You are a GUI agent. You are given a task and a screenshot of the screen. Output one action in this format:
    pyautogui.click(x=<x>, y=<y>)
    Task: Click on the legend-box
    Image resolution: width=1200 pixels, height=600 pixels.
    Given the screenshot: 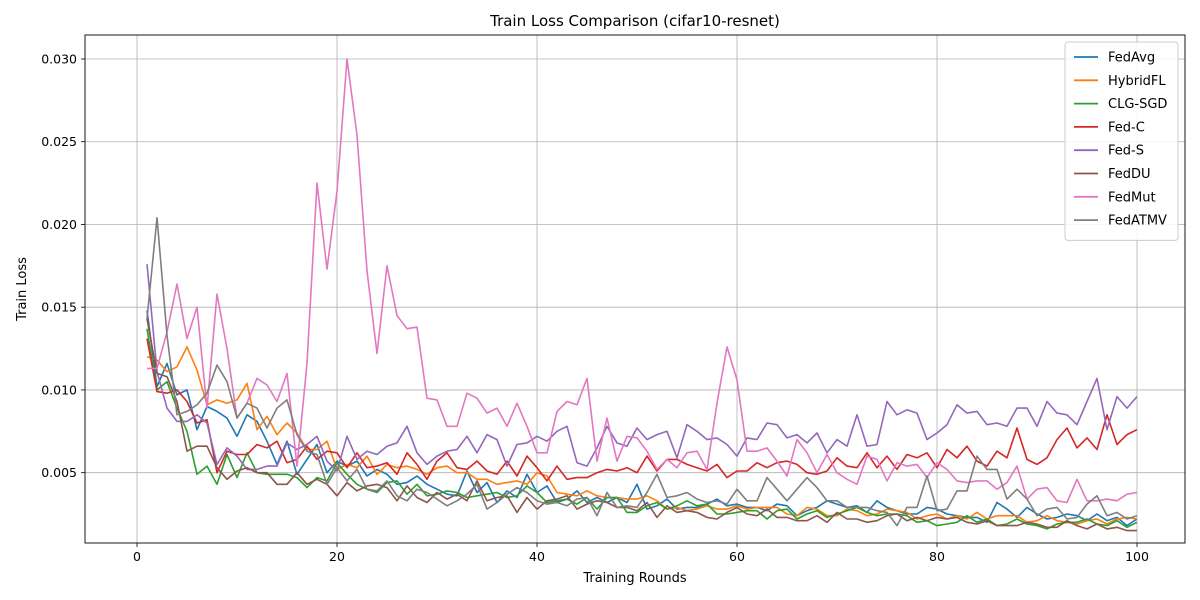 What is the action you would take?
    pyautogui.click(x=1121, y=141)
    